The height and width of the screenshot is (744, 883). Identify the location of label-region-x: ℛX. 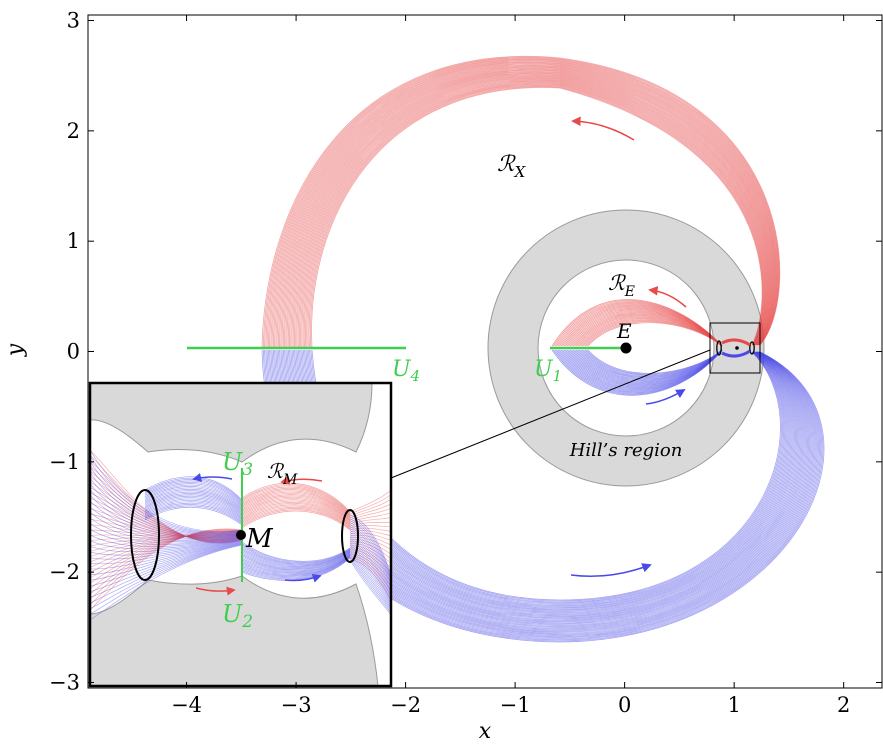
(512, 166).